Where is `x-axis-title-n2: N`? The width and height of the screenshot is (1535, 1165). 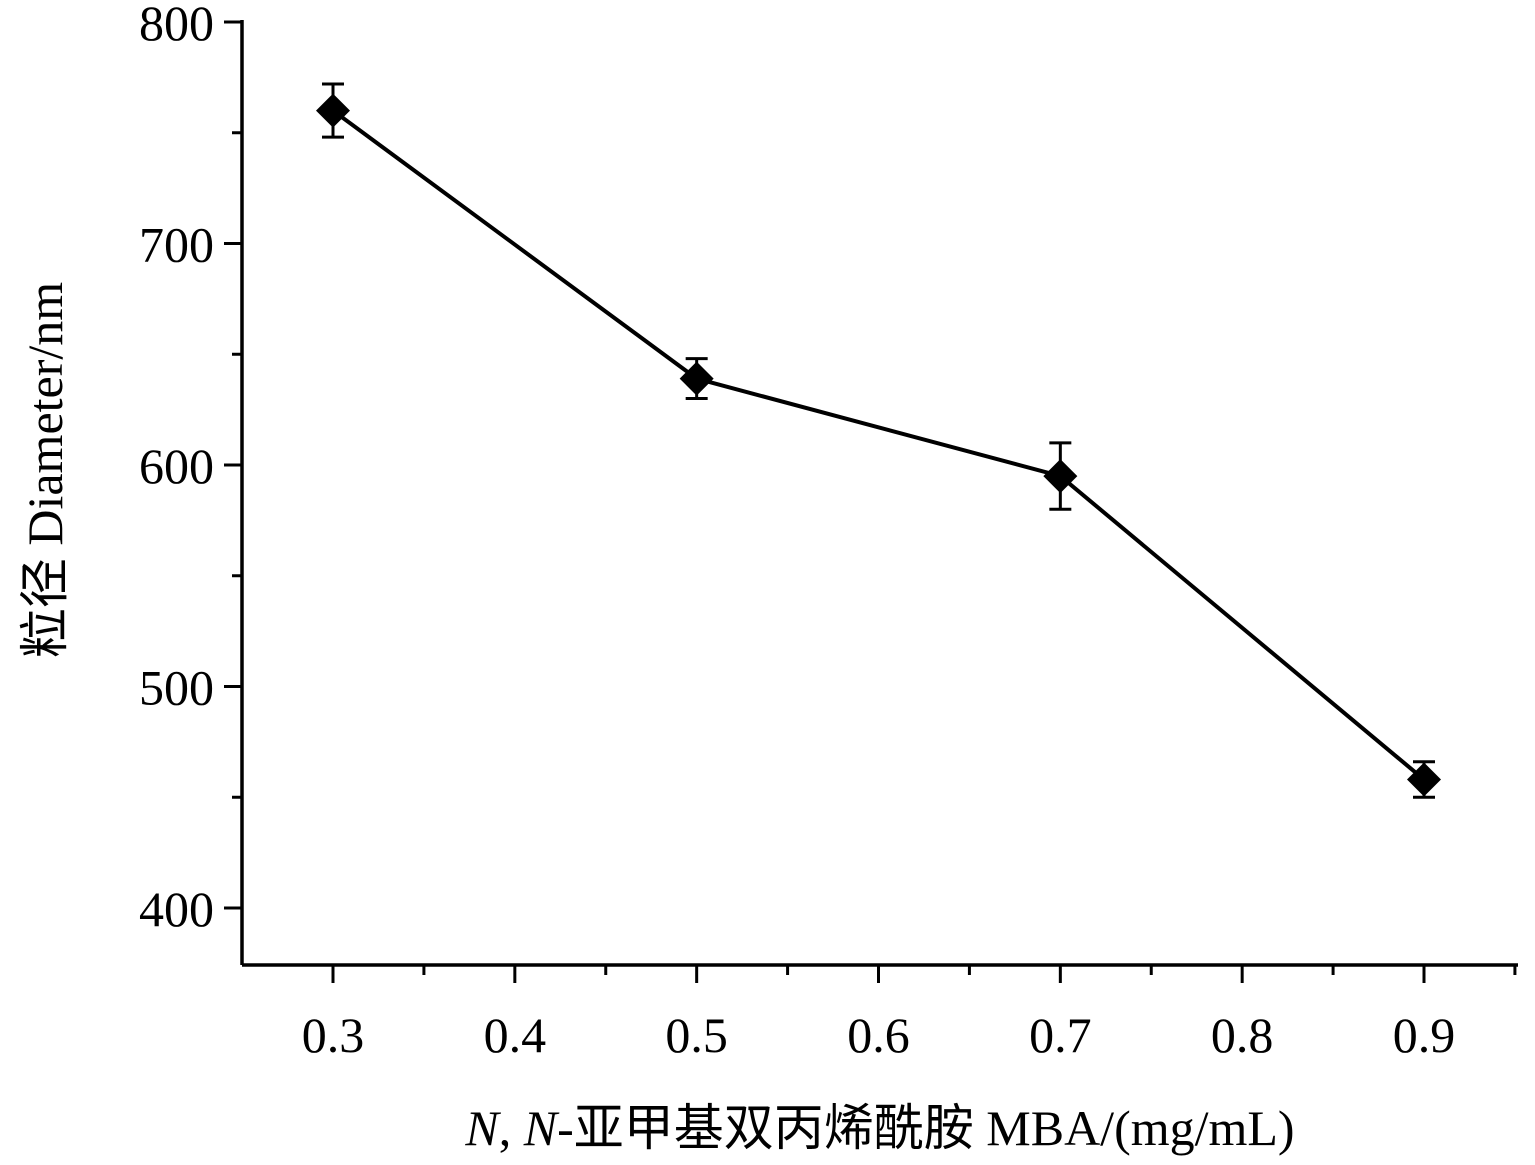 x-axis-title-n2: N is located at coordinates (541, 1128).